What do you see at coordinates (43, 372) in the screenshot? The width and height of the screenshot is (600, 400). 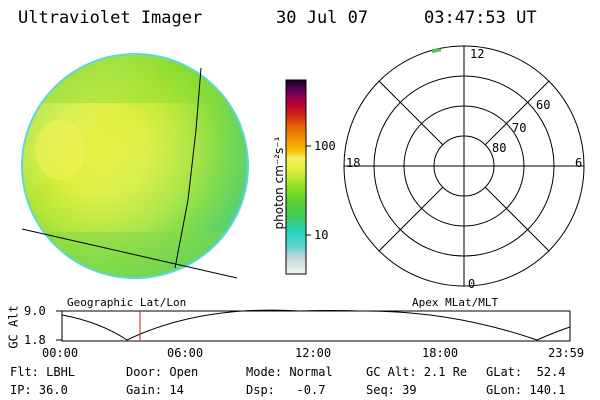 I see `filter-info: Flt: LBHL` at bounding box center [43, 372].